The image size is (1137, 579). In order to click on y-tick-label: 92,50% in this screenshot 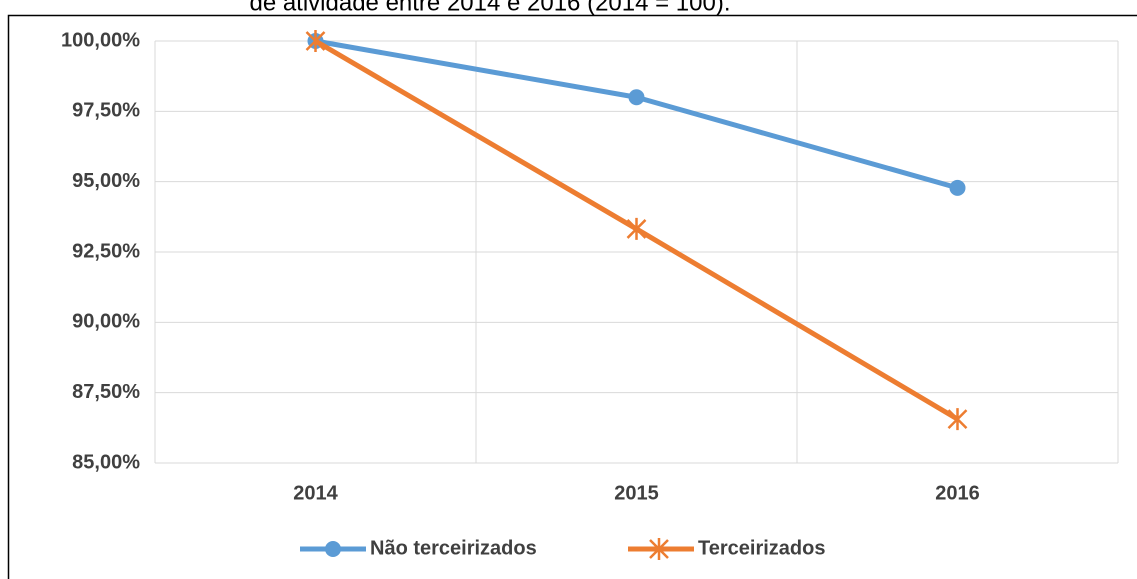, I will do `click(106, 251)`.